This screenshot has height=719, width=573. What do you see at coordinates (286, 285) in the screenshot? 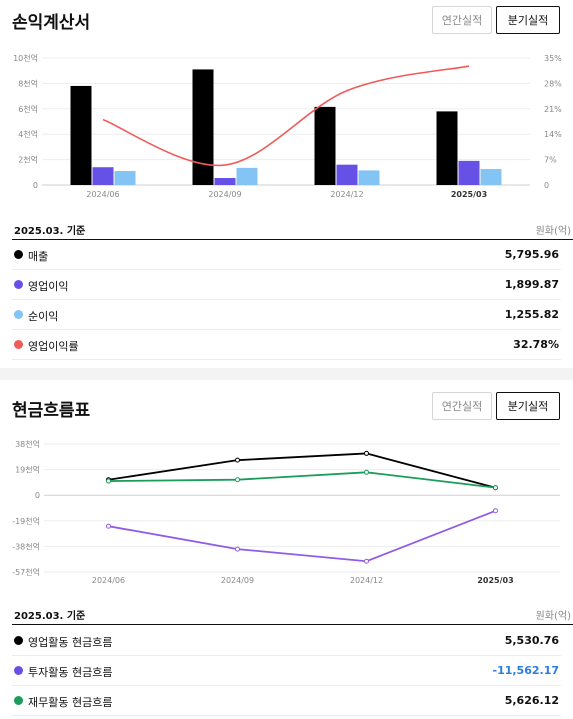
I see `income-row: 영업이익 1,899.87` at bounding box center [286, 285].